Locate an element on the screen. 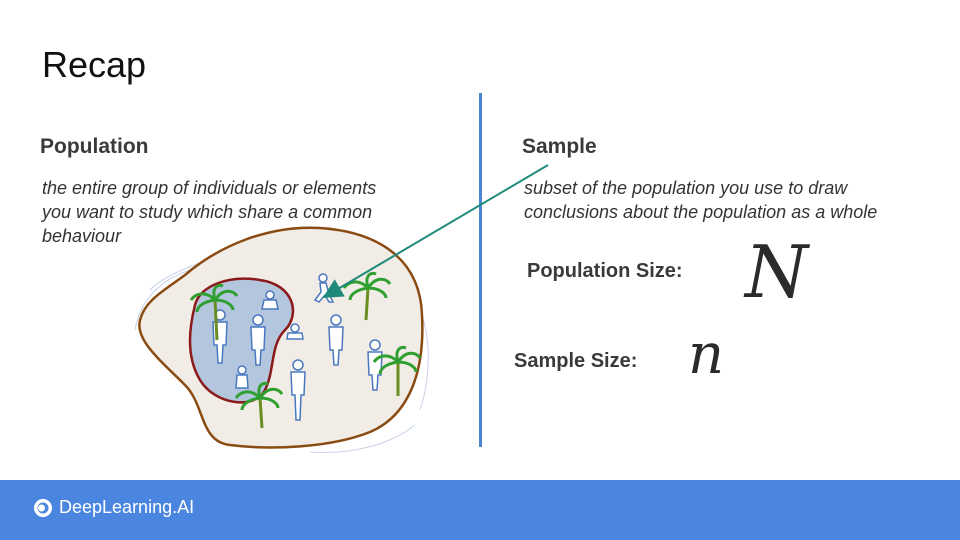 The width and height of the screenshot is (960, 540). brand-logo: DeepLearning.AI is located at coordinates (113, 507).